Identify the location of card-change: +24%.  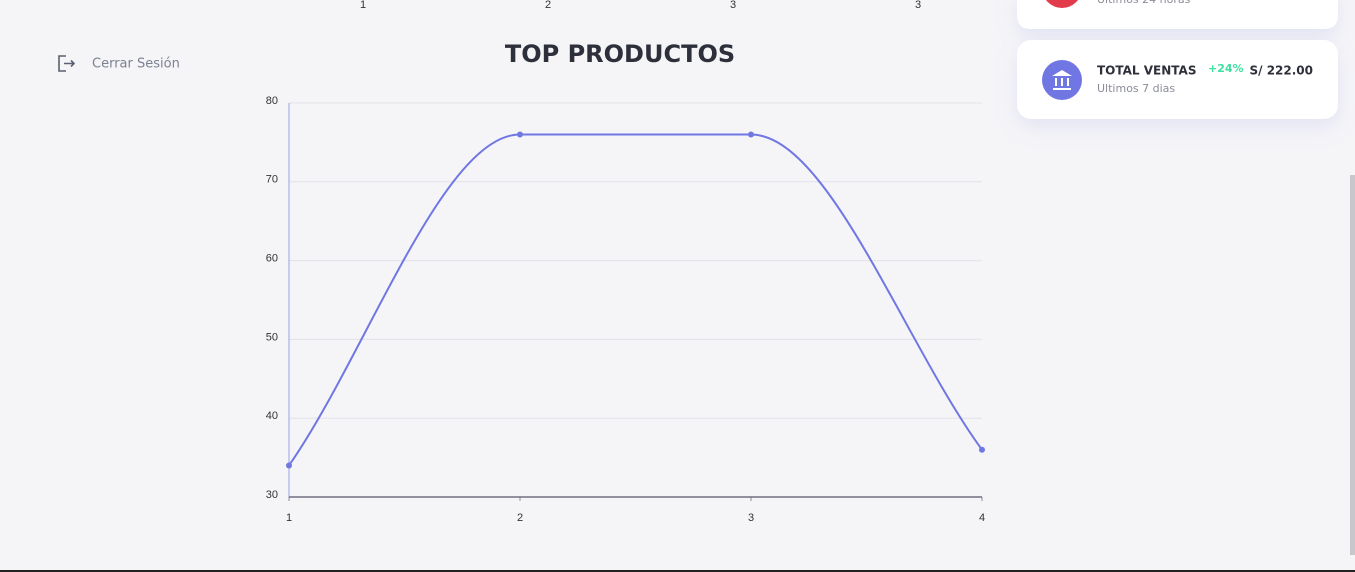
(1226, 68).